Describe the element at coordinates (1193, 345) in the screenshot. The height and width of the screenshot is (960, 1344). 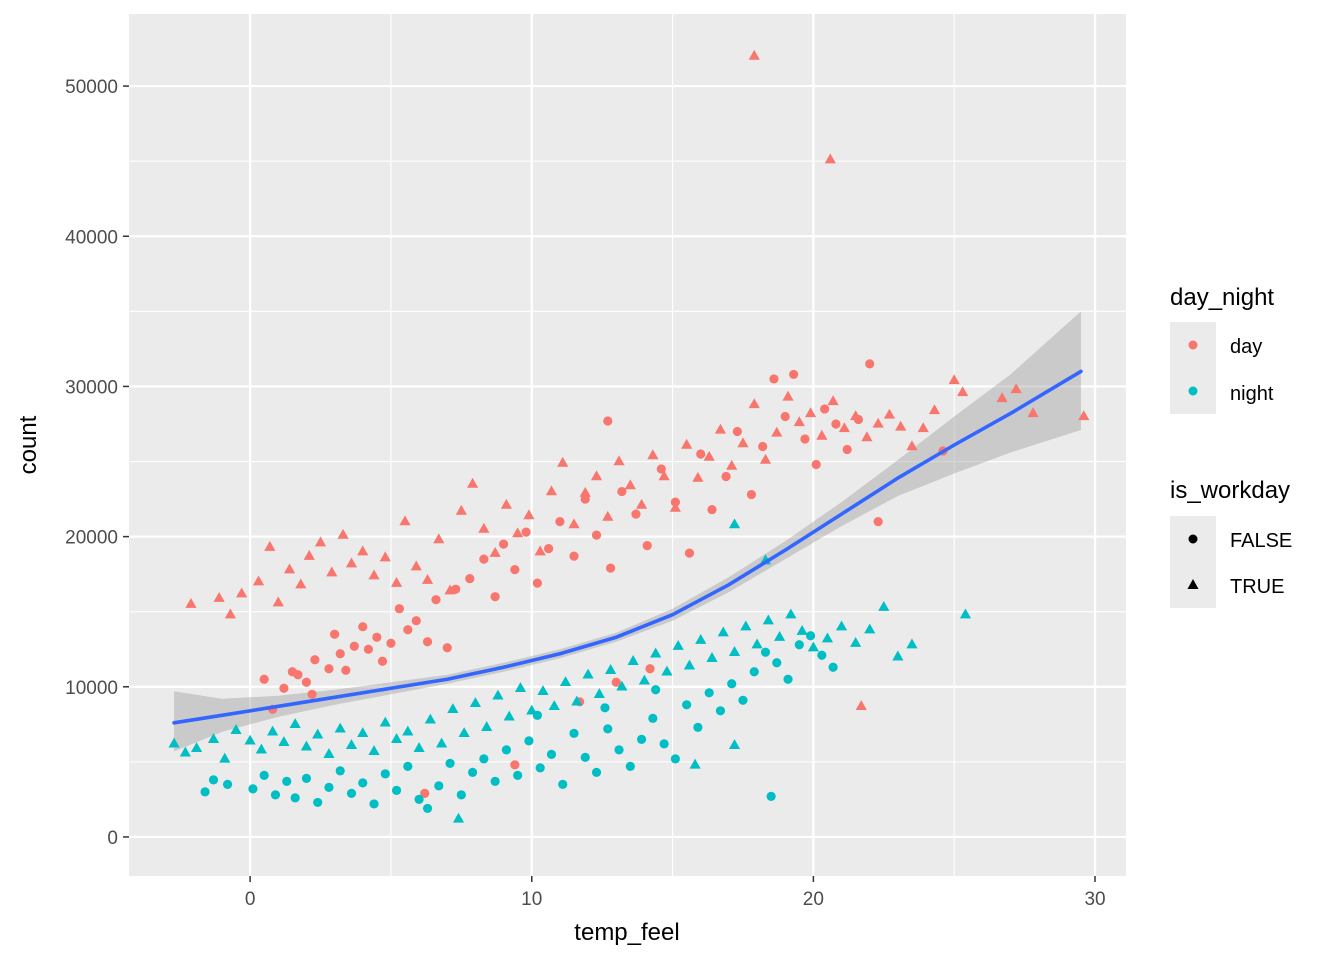
I see `legend-symbol-day` at that location.